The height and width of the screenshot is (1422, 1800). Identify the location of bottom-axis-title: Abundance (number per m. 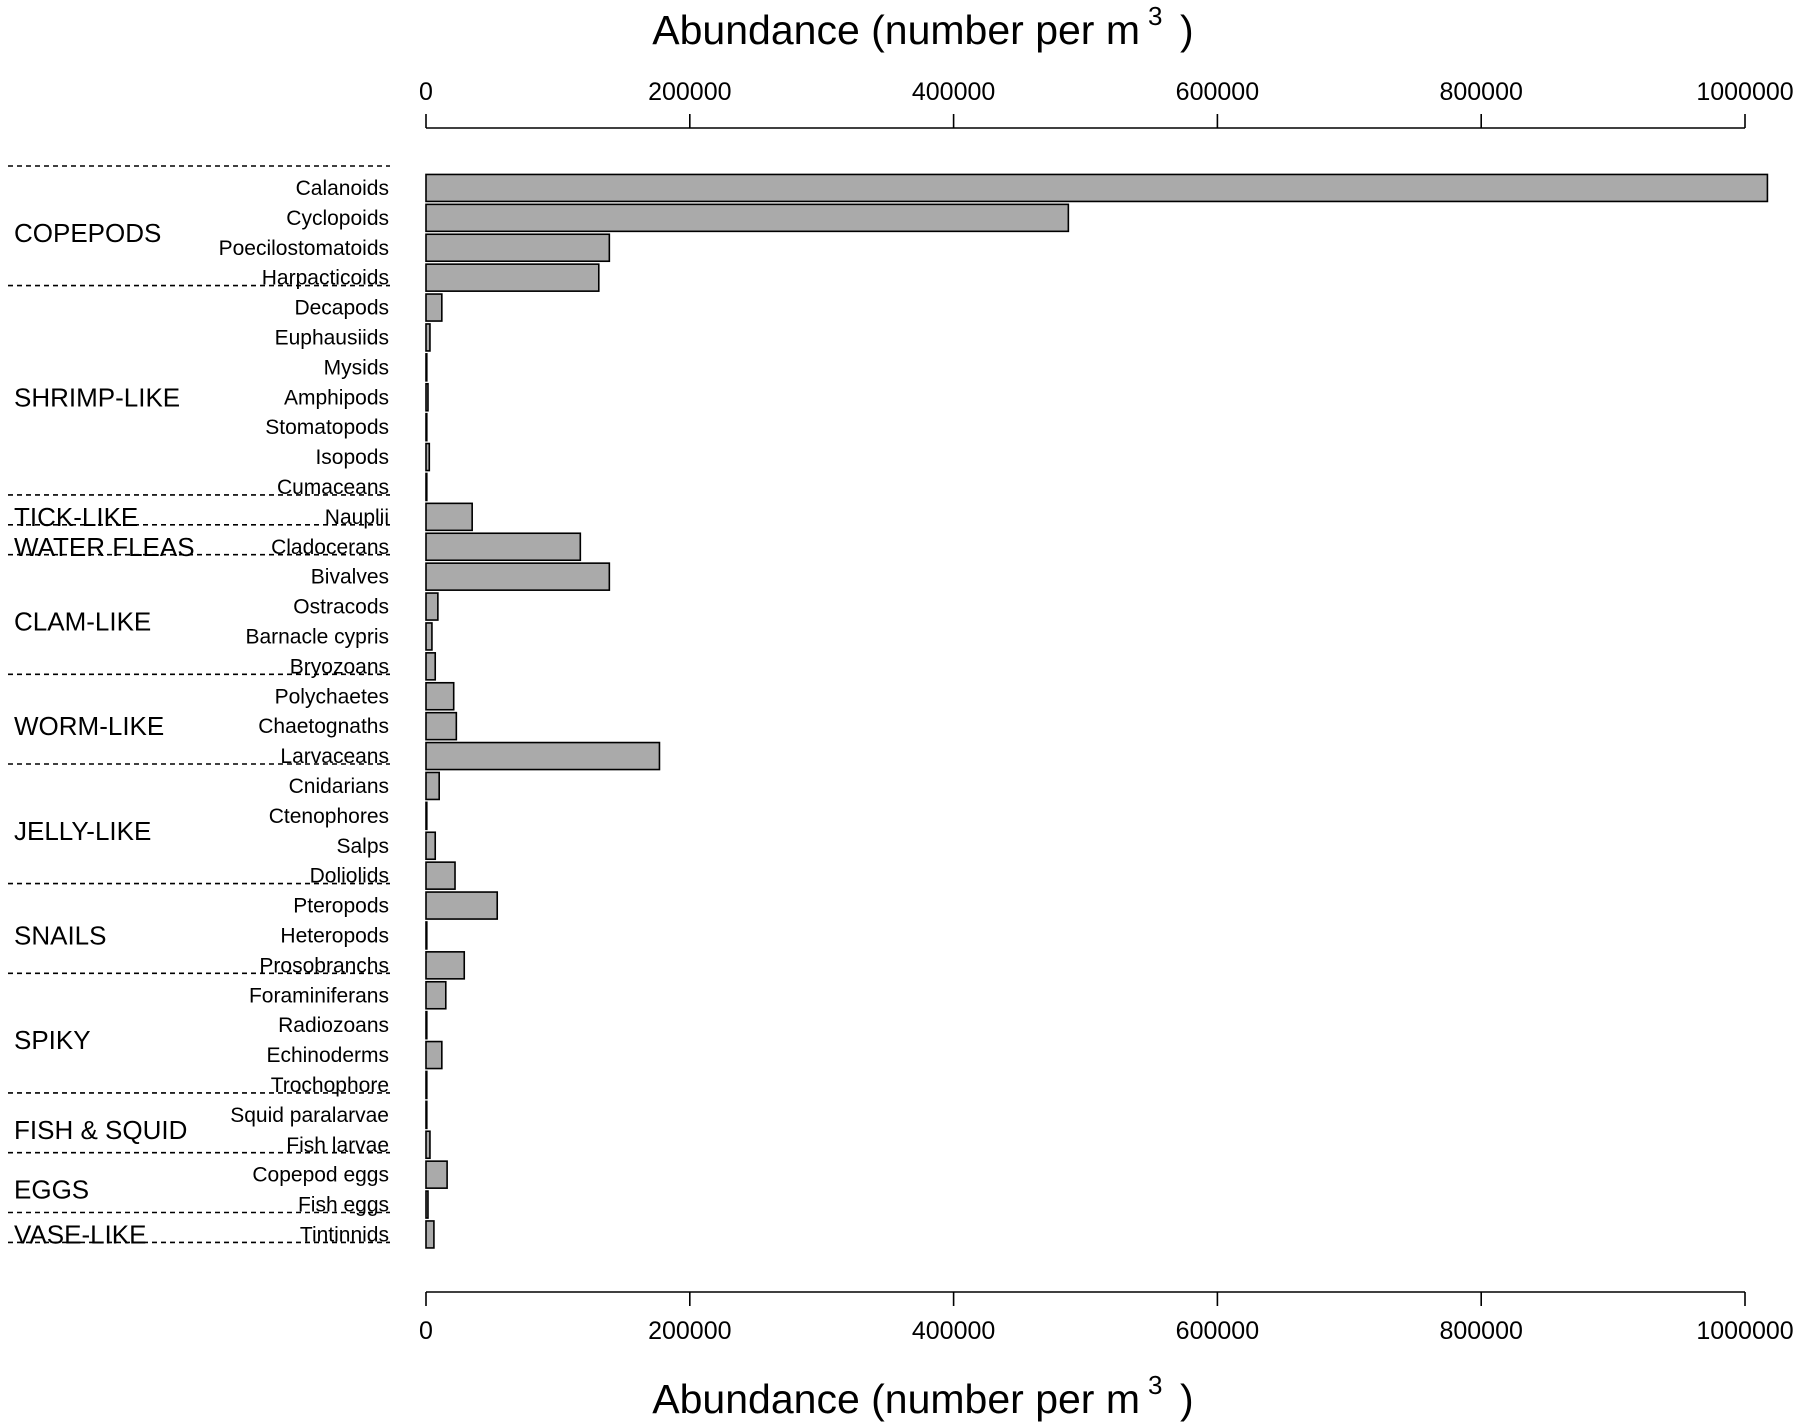
(896, 1399).